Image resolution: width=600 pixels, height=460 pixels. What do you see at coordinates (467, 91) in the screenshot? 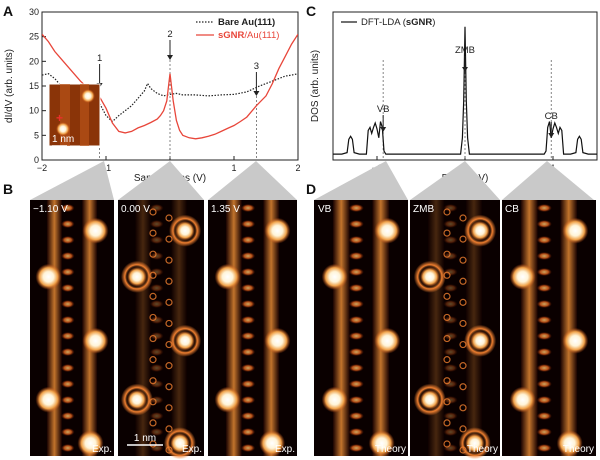
I see `plot-c-arrows: VB ZMB CB` at bounding box center [467, 91].